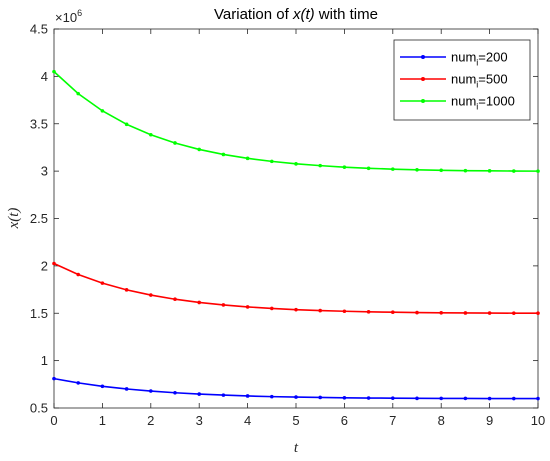 The image size is (550, 461). What do you see at coordinates (39, 313) in the screenshot?
I see `y-tick-label: 1.5` at bounding box center [39, 313].